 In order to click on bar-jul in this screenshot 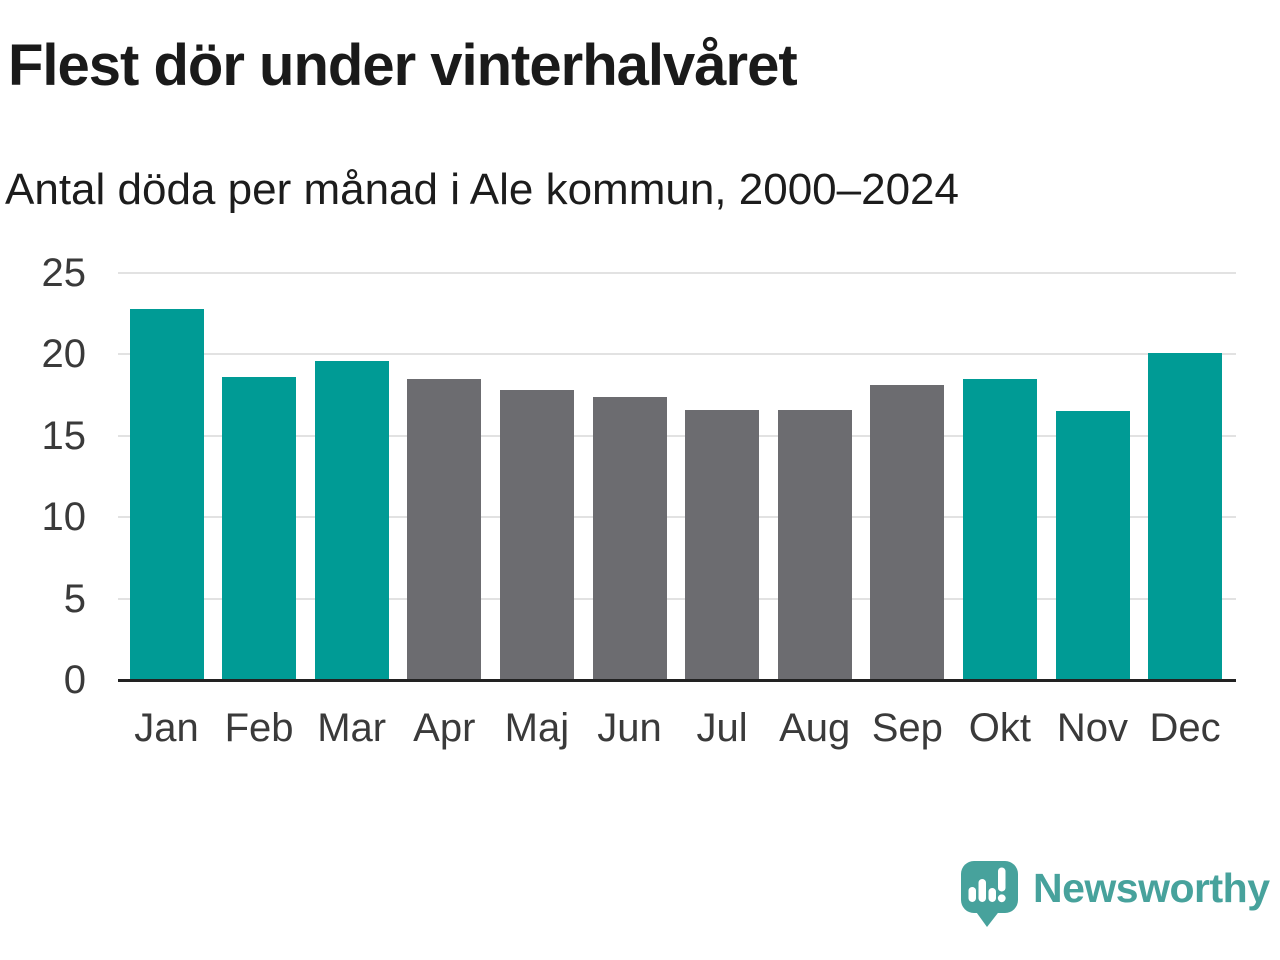, I will do `click(722, 544)`.